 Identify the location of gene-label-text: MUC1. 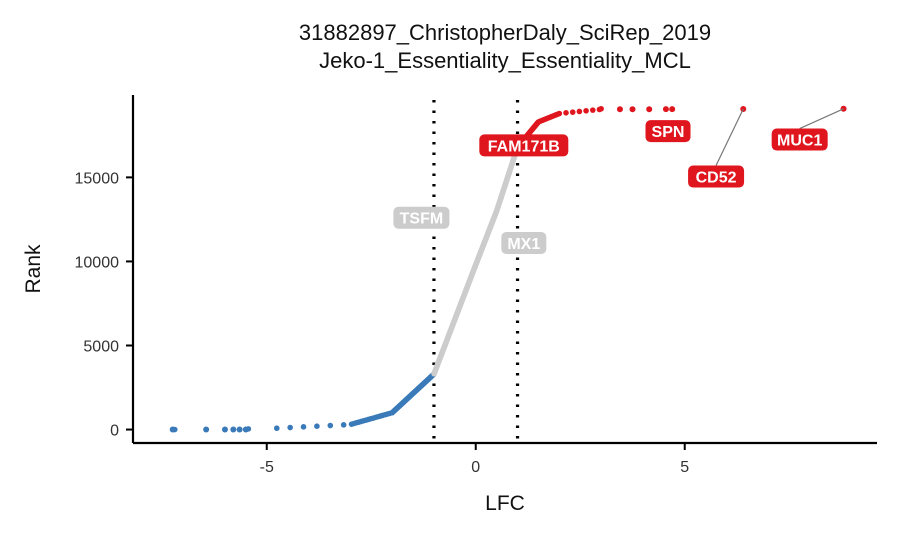
(799, 141).